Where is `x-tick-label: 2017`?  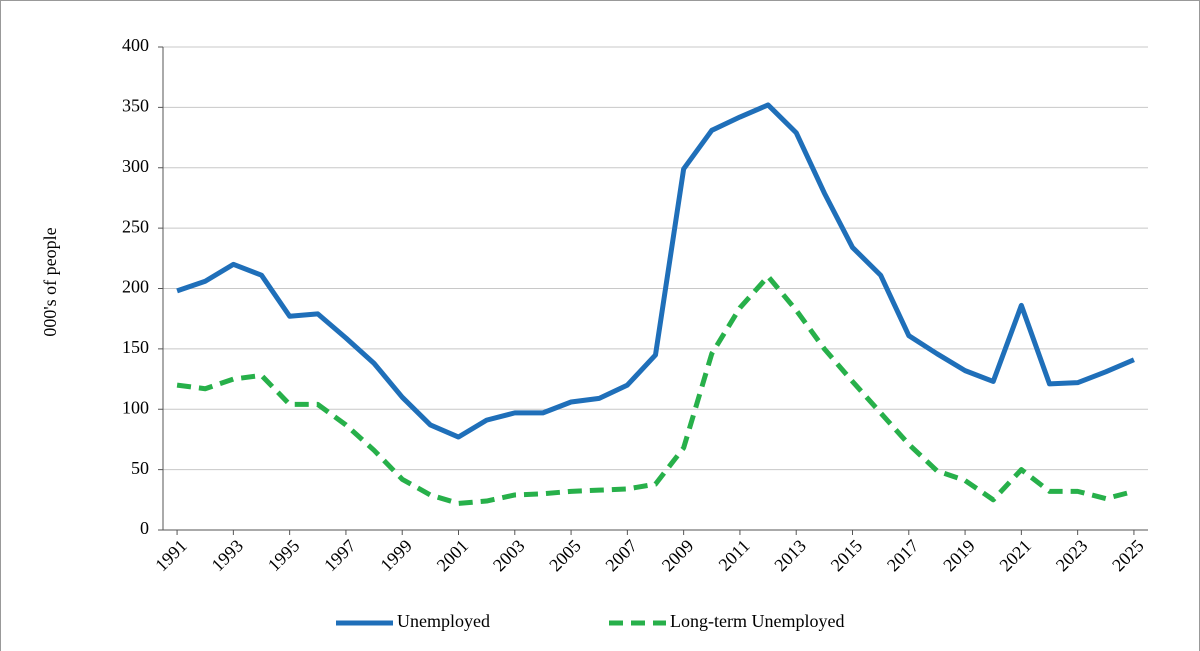
x-tick-label: 2017 is located at coordinates (903, 556).